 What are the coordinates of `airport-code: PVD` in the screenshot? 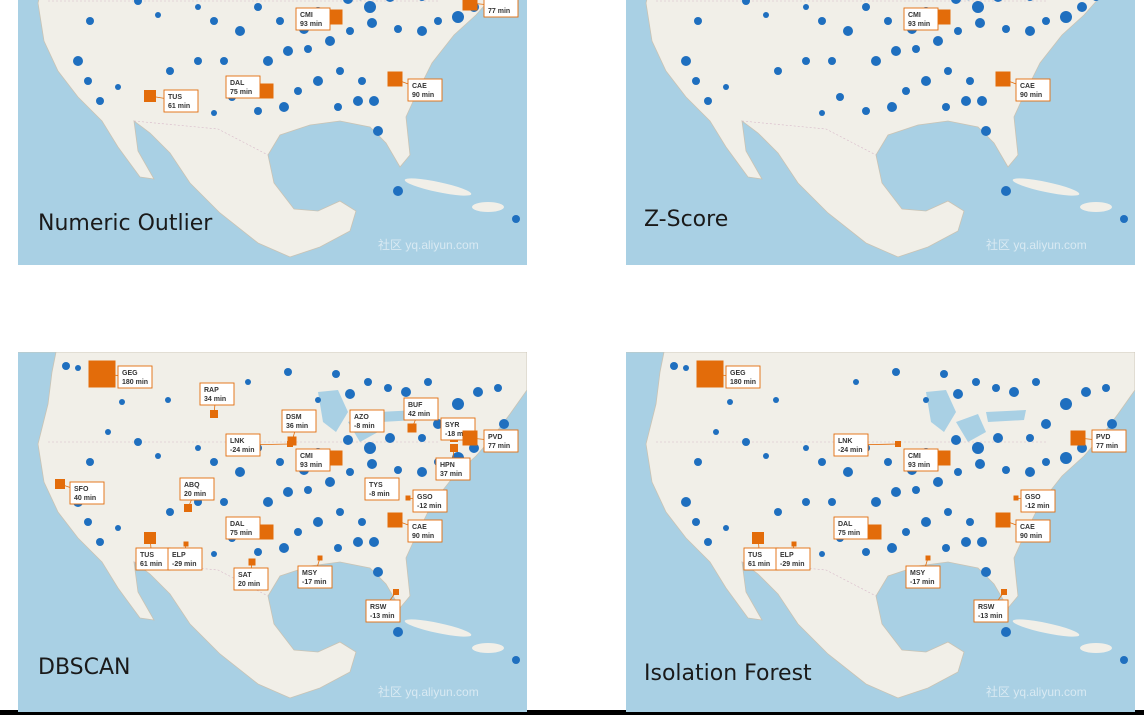 It's located at (495, 437).